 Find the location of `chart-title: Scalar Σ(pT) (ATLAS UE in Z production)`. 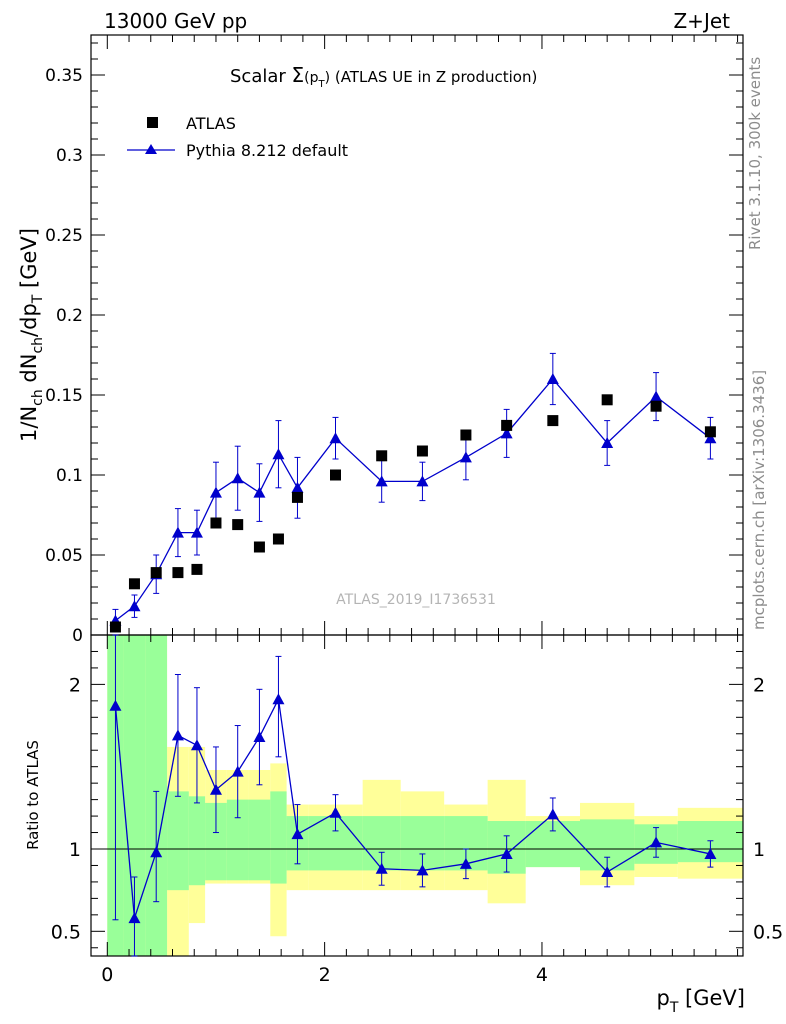

chart-title: Scalar Σ(pT) (ATLAS UE in Z production) is located at coordinates (383, 76).